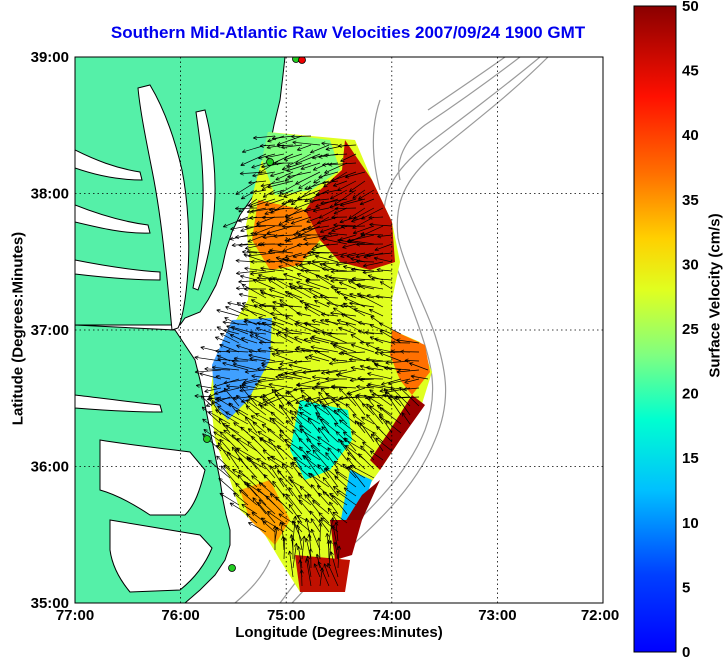 The width and height of the screenshot is (724, 659). What do you see at coordinates (144, 493) in the screenshot?
I see `pamlico-sound` at bounding box center [144, 493].